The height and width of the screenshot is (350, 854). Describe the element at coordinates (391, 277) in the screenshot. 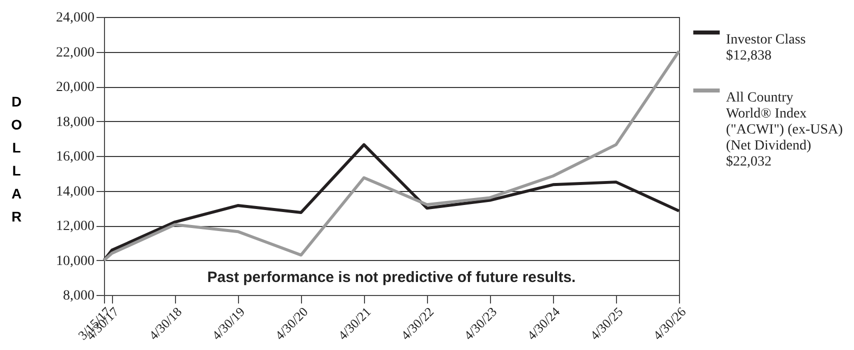

I see `annotation: Past performance is not predictive of future results.` at that location.